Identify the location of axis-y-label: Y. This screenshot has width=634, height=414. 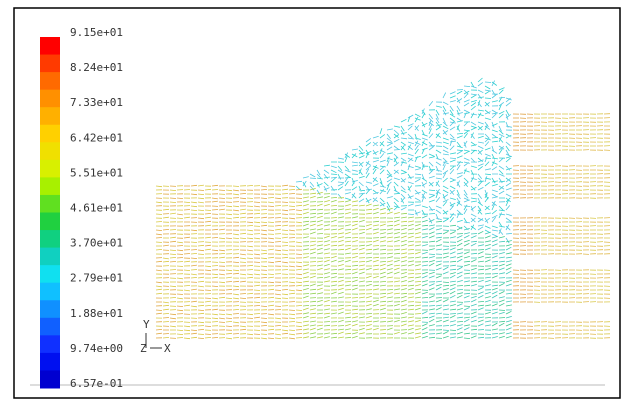
(146, 324).